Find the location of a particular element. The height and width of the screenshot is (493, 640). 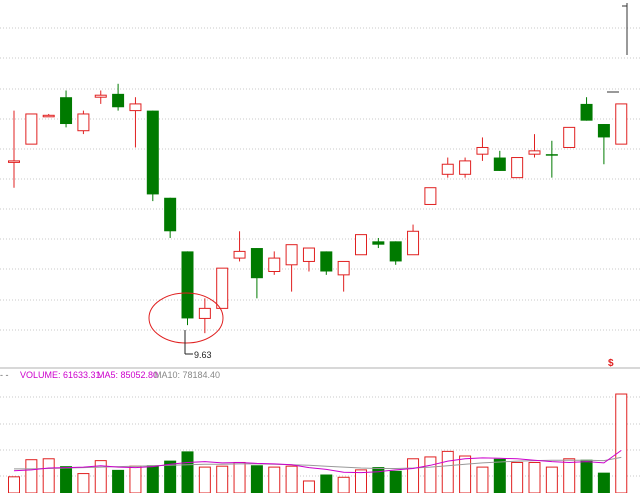

volume-legend-prefix: - - is located at coordinates (4, 375).